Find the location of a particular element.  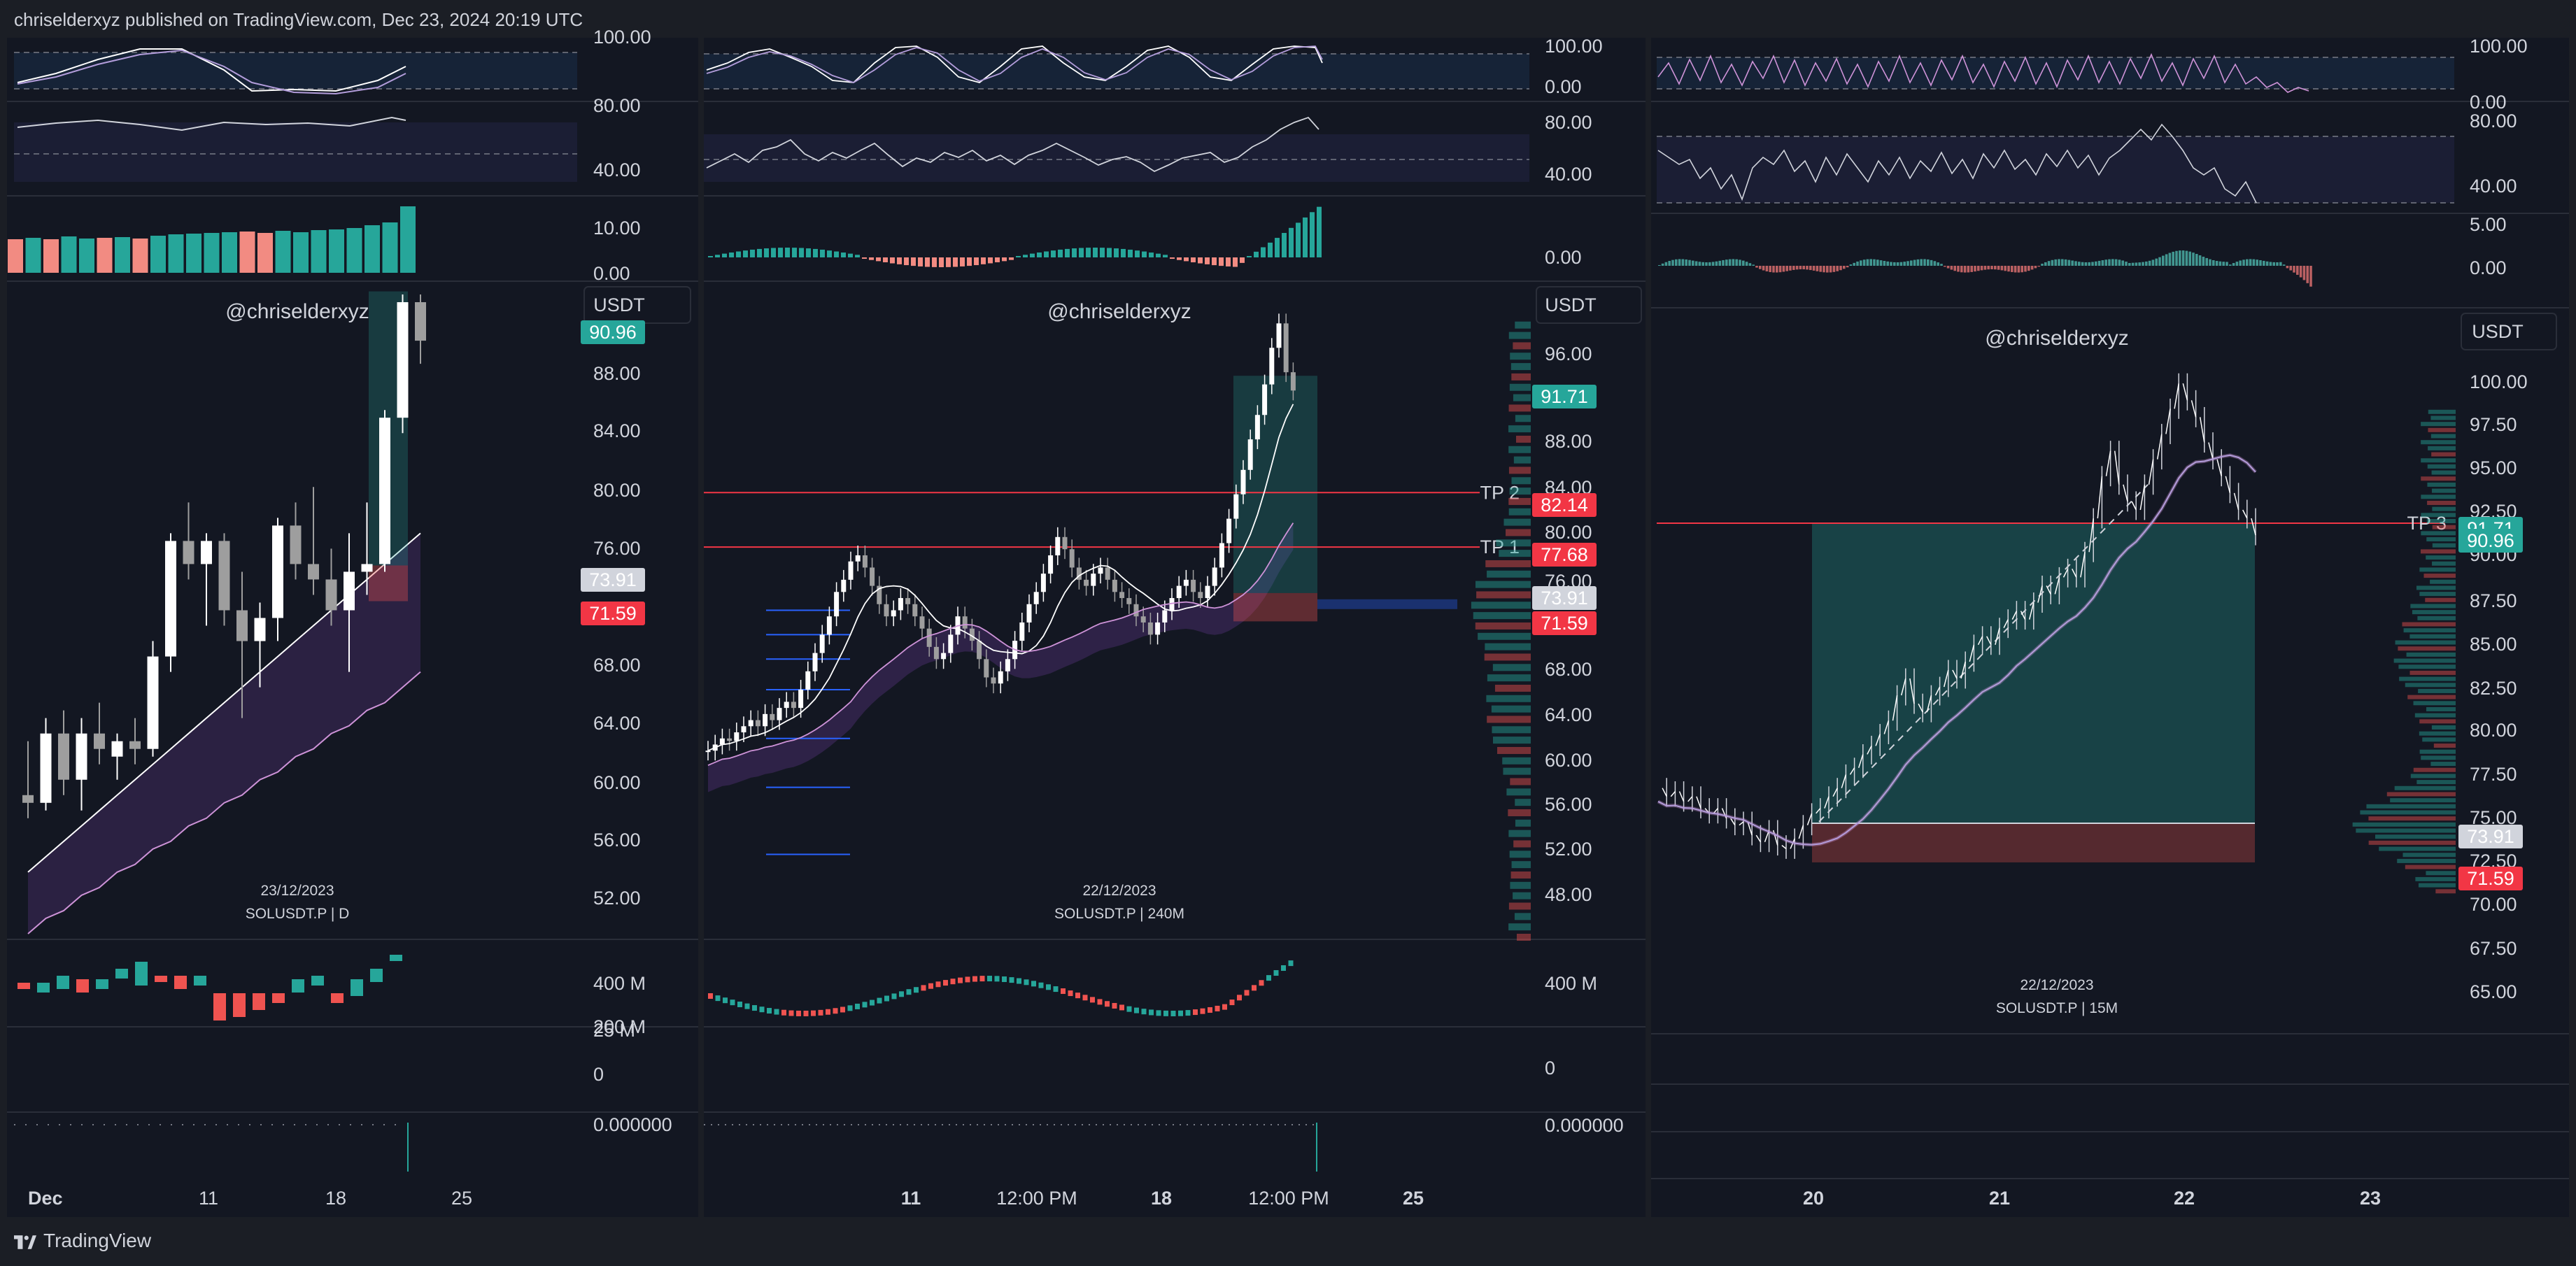

p3-price-tag: 73.91 is located at coordinates (2490, 836).